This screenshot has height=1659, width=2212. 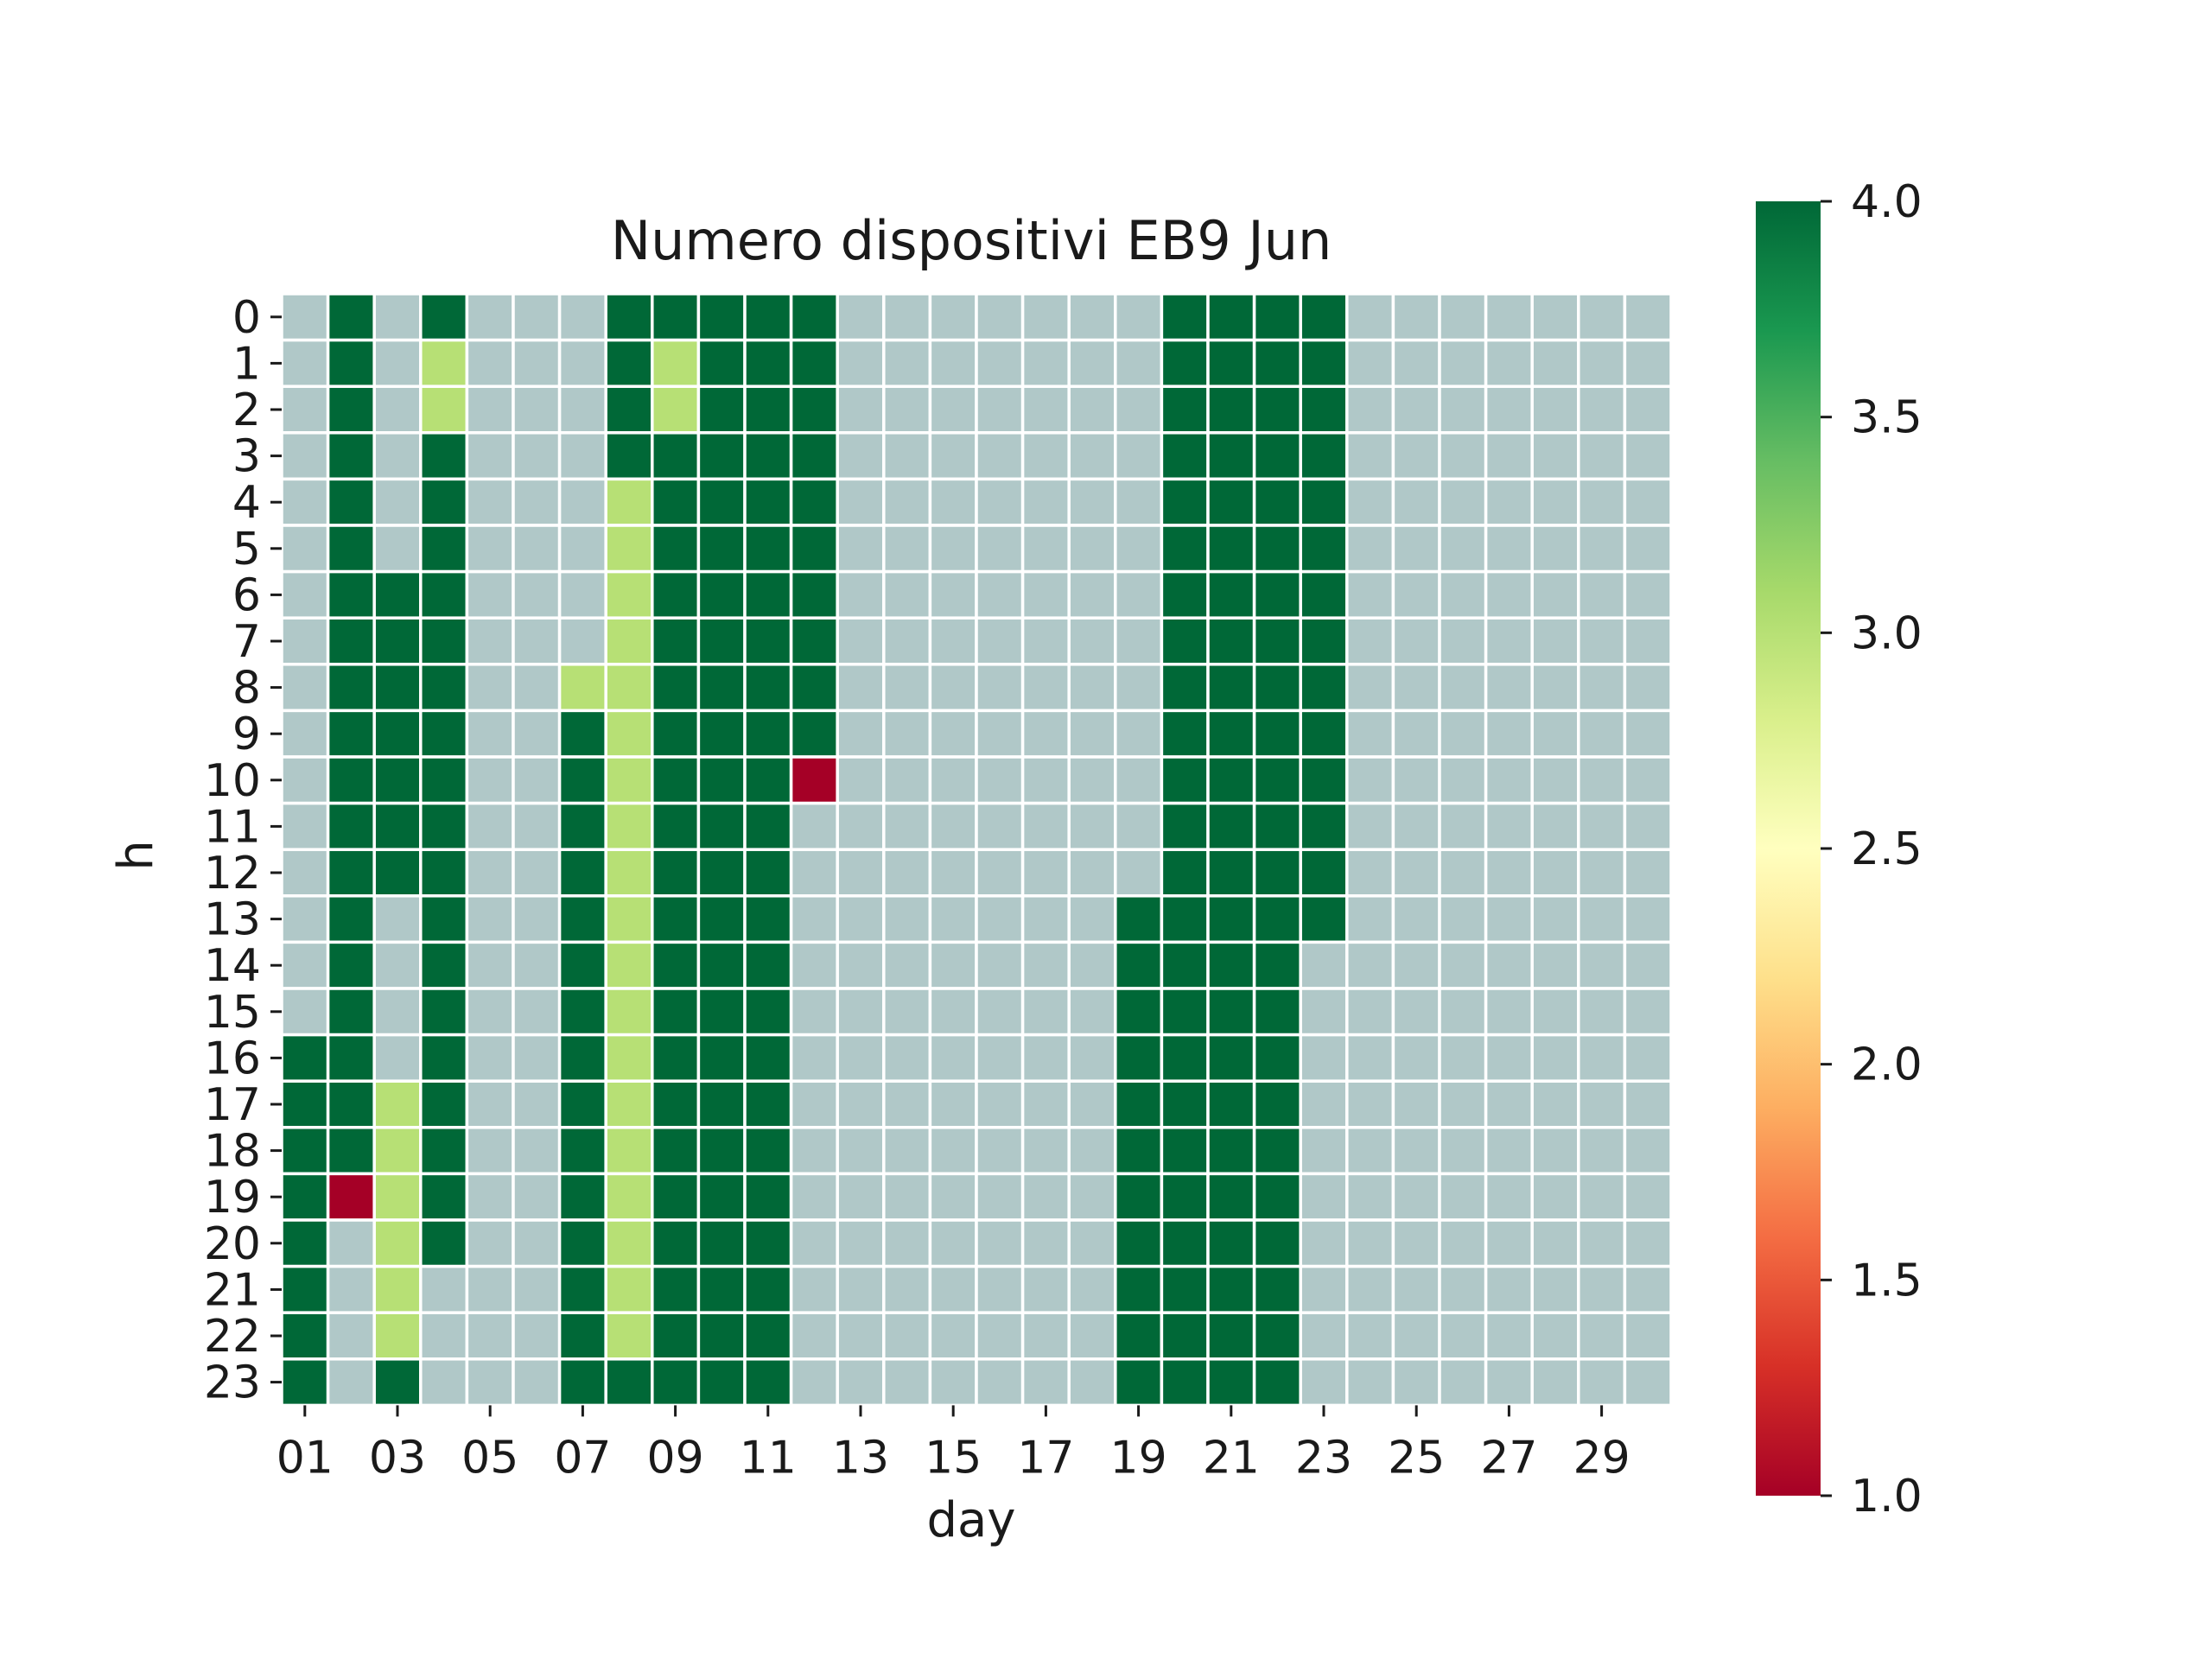 What do you see at coordinates (1416, 1458) in the screenshot?
I see `x-tick-label: 25` at bounding box center [1416, 1458].